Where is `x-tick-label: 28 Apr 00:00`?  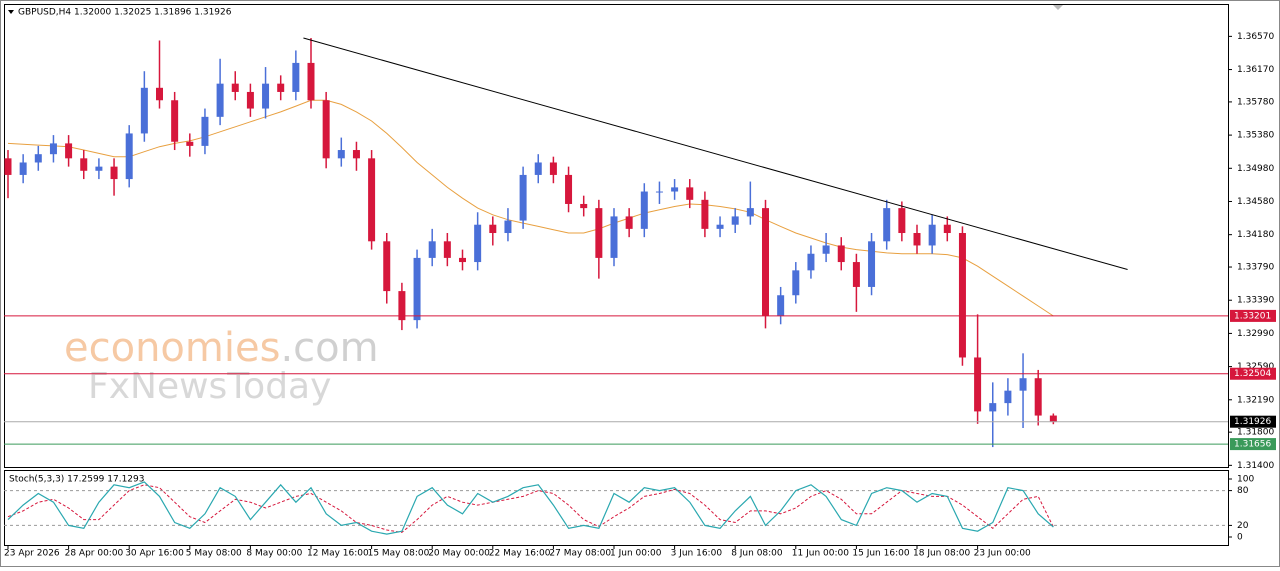 x-tick-label: 28 Apr 00:00 is located at coordinates (94, 554).